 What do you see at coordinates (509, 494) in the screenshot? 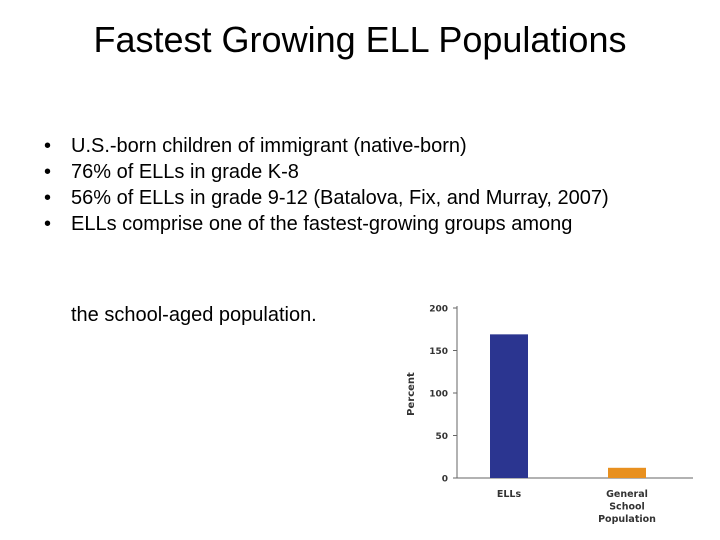
I see `x-tick-label: ELLs` at bounding box center [509, 494].